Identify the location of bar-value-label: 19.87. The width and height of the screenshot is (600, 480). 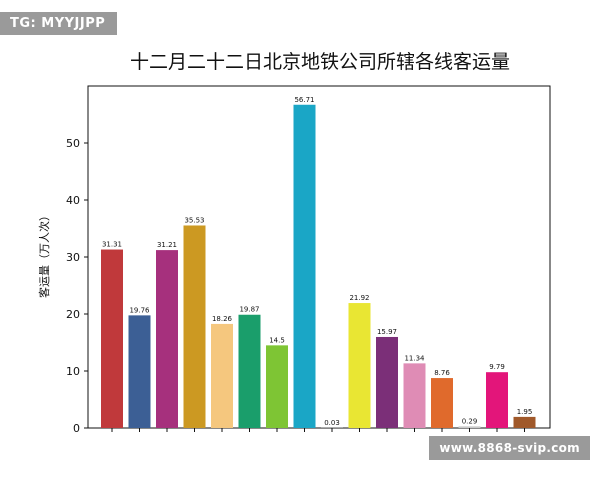
(249, 310).